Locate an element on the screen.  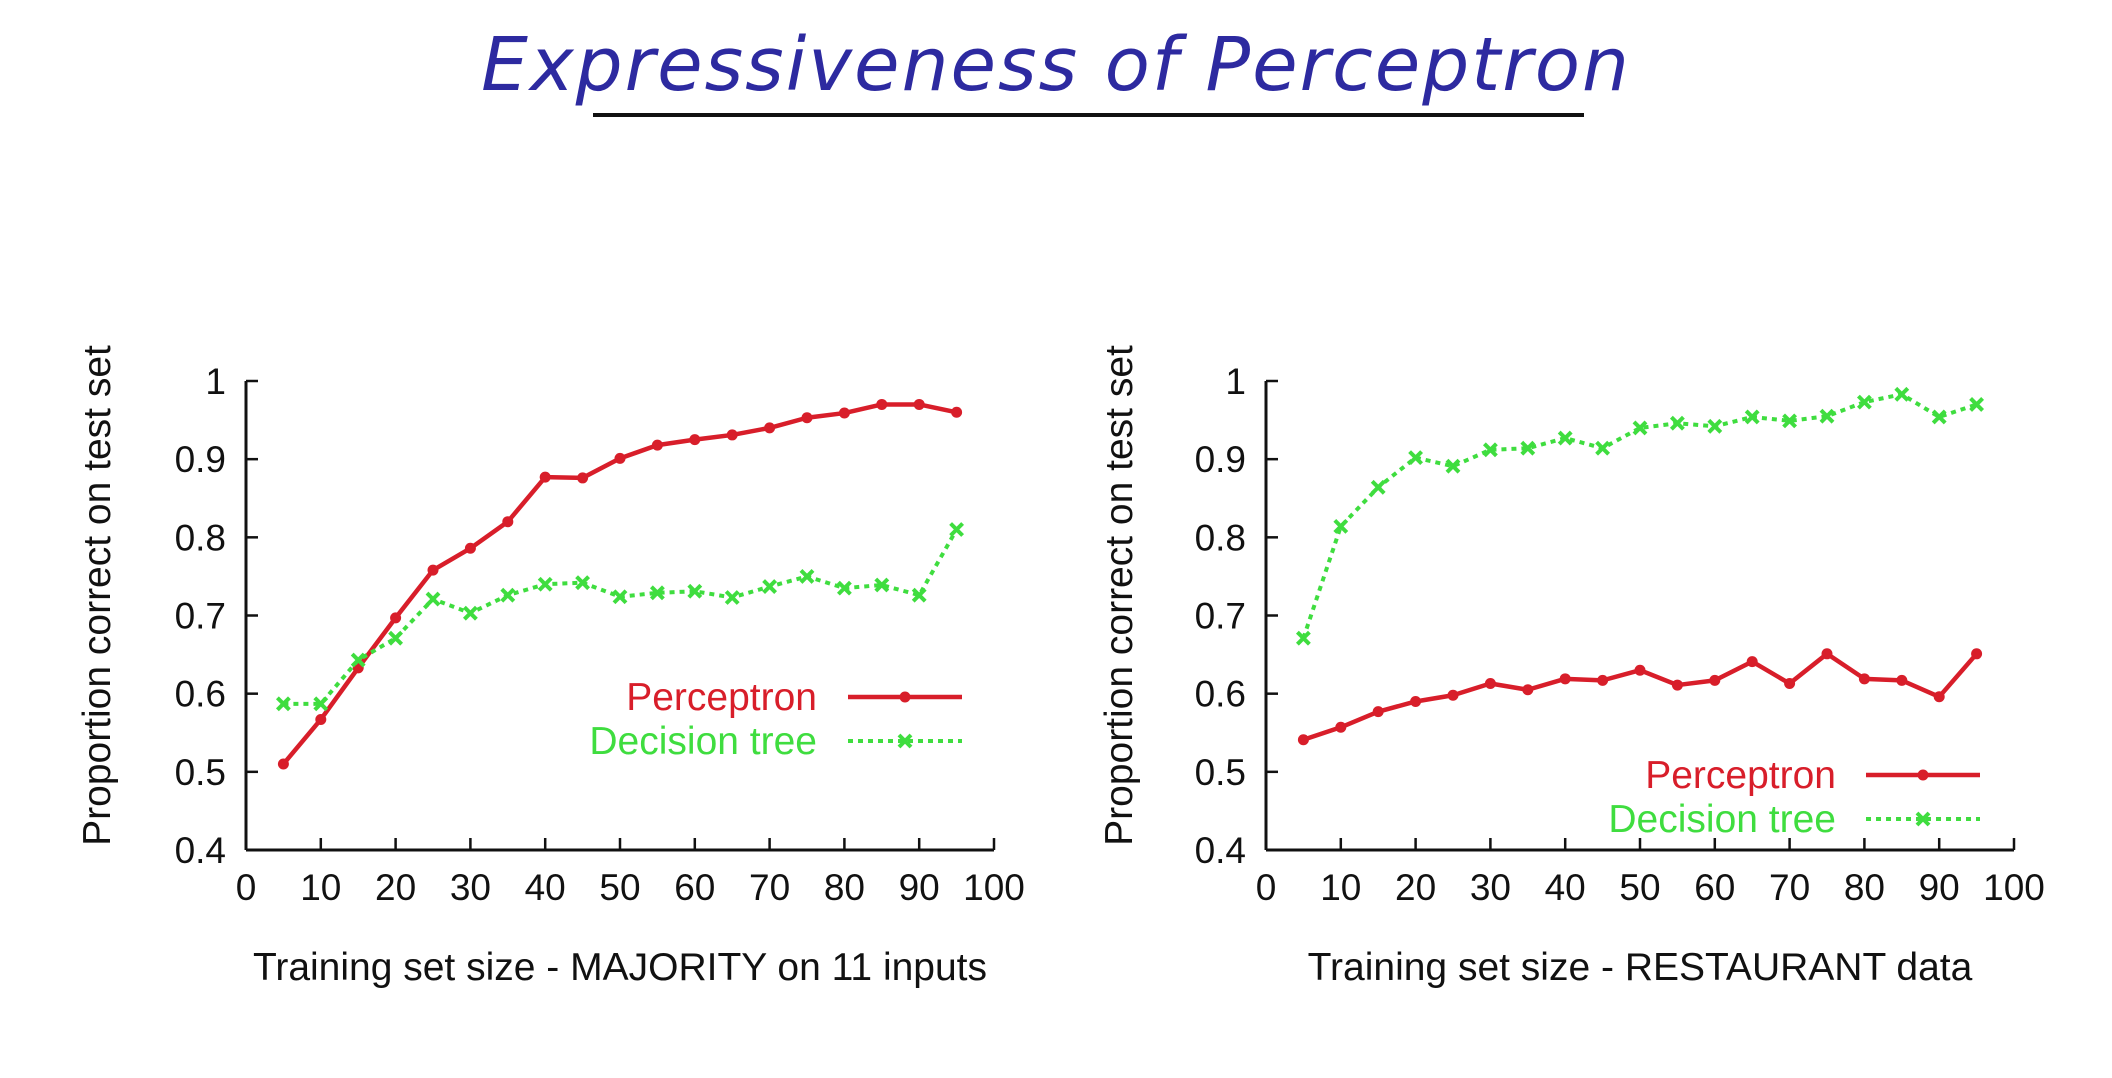
x-axis-label: Training set size - RESTAURANT data is located at coordinates (1640, 967).